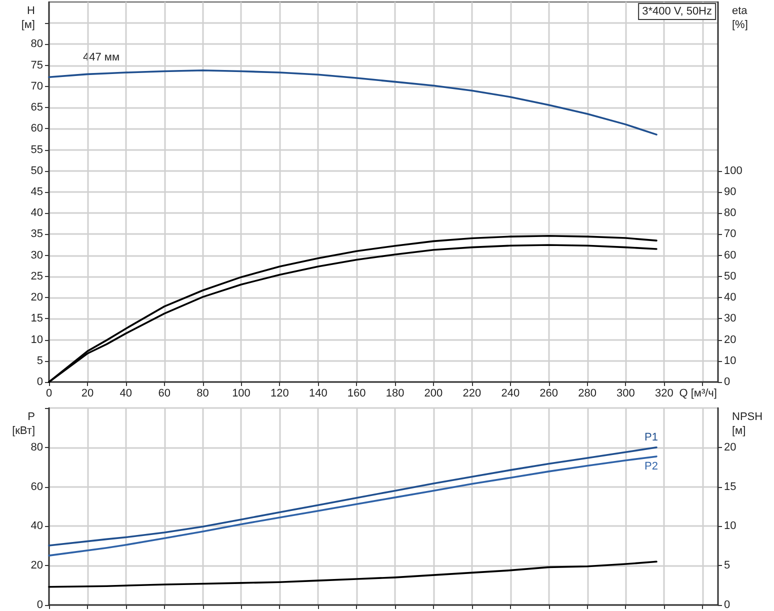 This screenshot has width=774, height=611. What do you see at coordinates (472, 394) in the screenshot?
I see `x-tick-label: 220` at bounding box center [472, 394].